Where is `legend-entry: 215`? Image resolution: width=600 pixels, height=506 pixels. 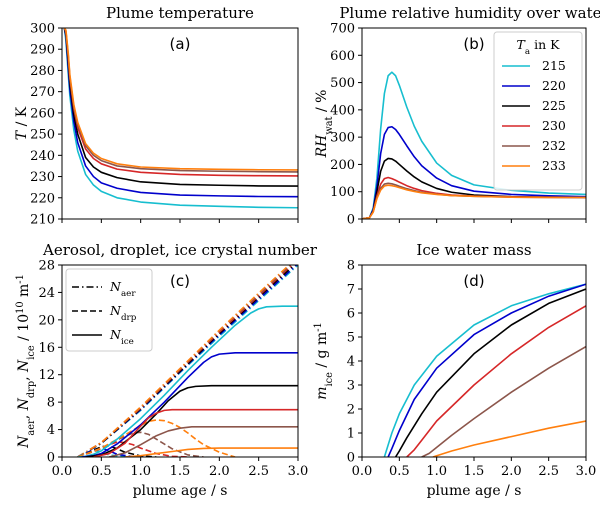 legend-entry: 215 is located at coordinates (554, 65).